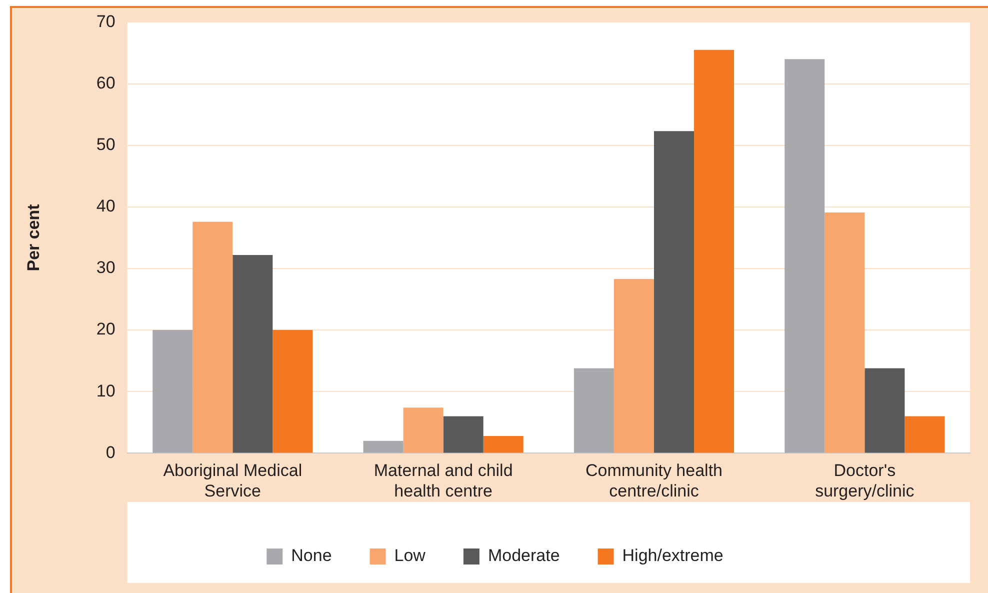 This screenshot has width=988, height=593. I want to click on y-tick-label: 40, so click(106, 206).